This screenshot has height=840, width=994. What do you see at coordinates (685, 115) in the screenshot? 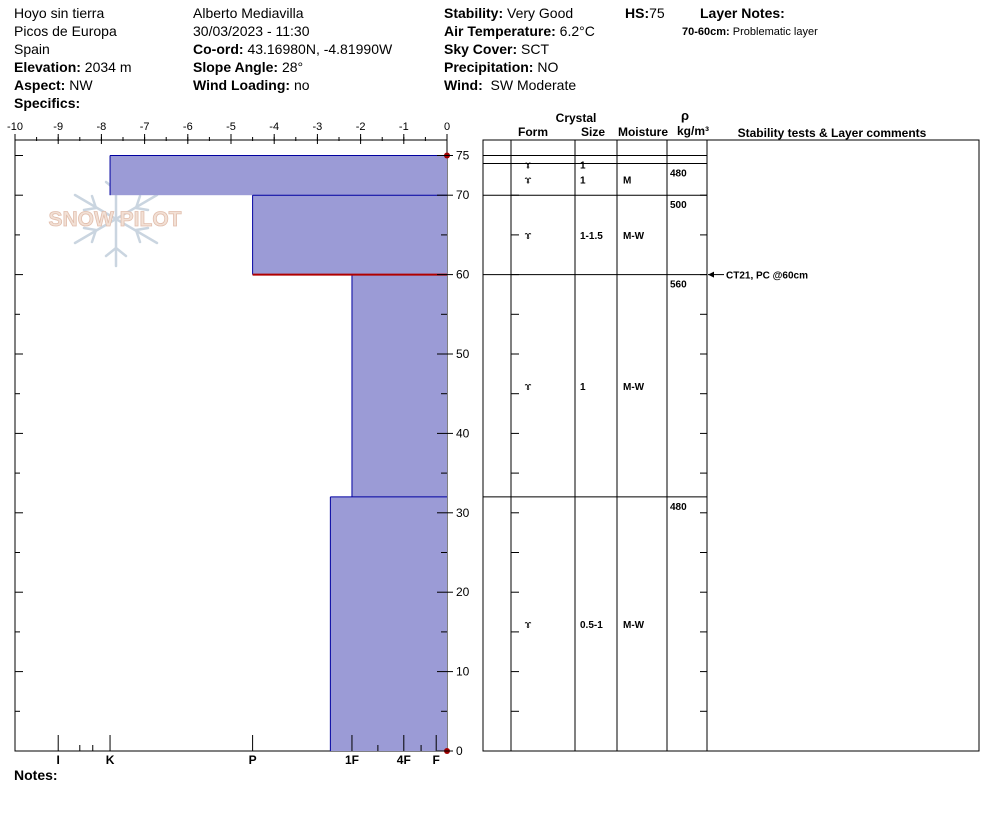
I see `rho-header: ρ` at bounding box center [685, 115].